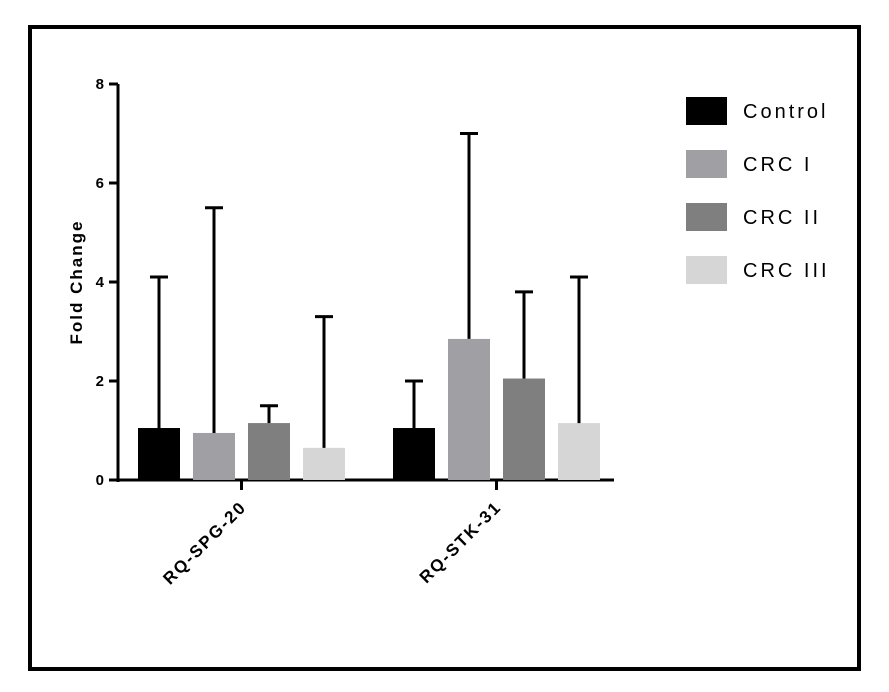 This screenshot has height=692, width=889. What do you see at coordinates (777, 165) in the screenshot?
I see `legend-label: CRC I` at bounding box center [777, 165].